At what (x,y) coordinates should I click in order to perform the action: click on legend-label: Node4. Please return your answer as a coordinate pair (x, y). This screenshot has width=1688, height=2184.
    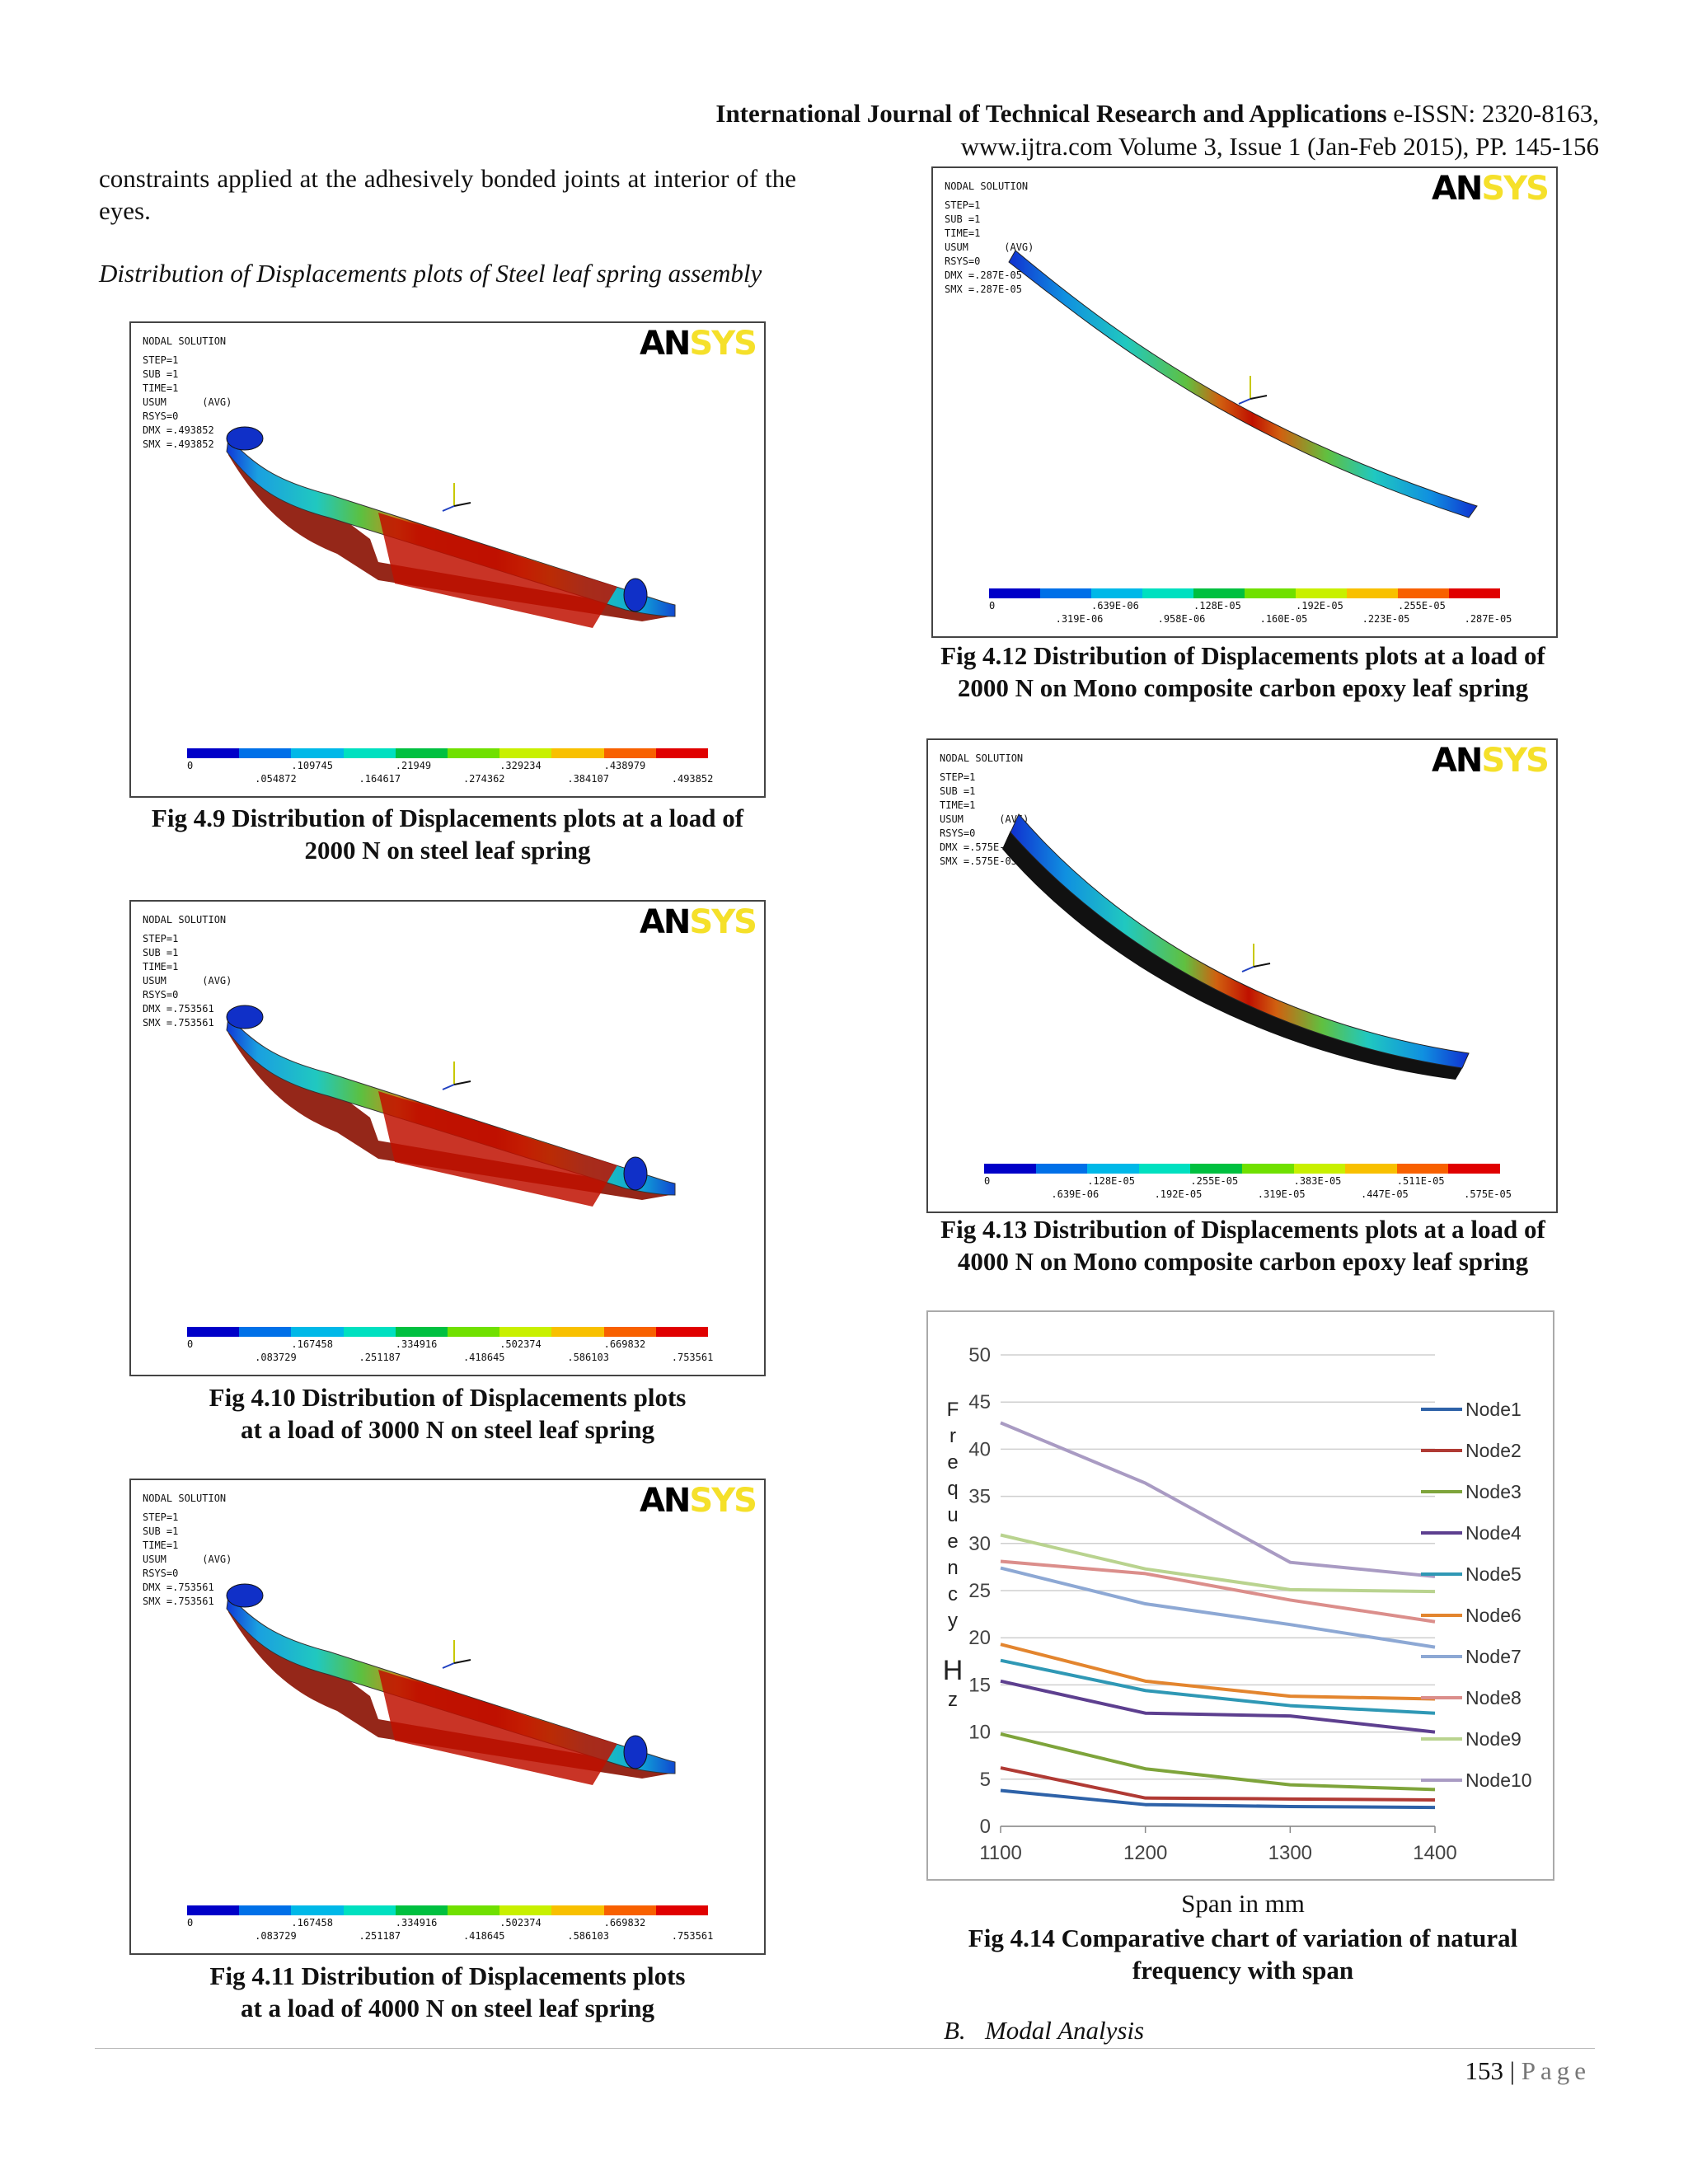
    Looking at the image, I should click on (1494, 1533).